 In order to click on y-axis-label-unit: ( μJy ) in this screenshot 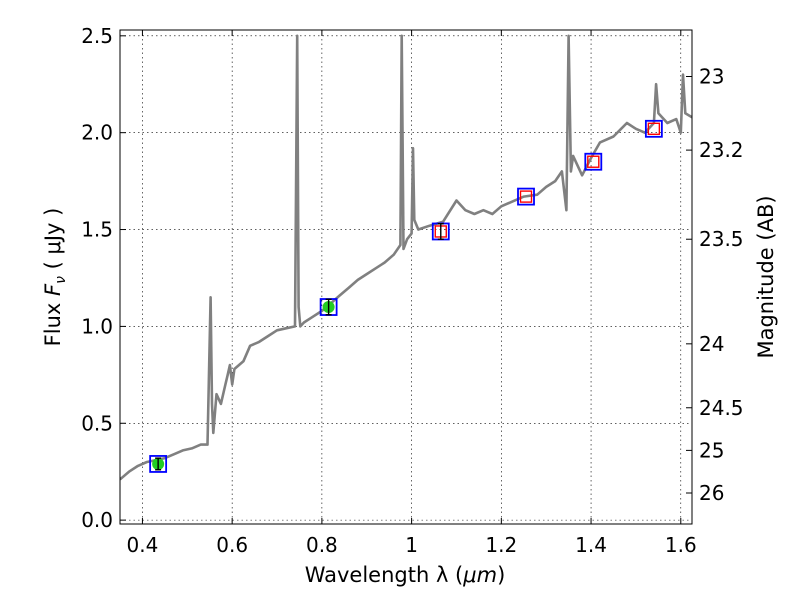, I will do `click(53, 242)`.